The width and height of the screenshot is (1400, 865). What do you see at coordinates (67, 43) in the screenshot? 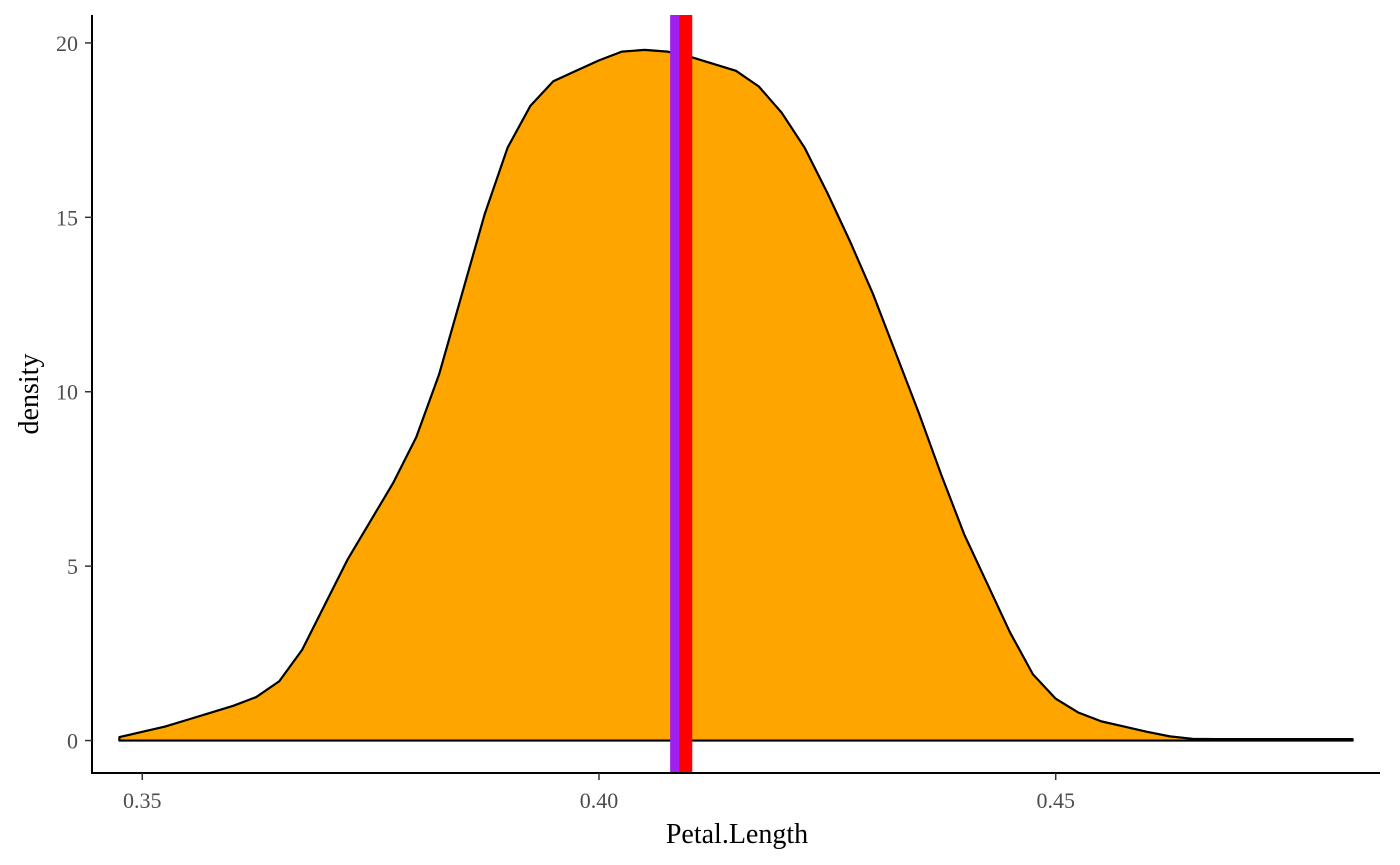
I see `y-tick-label: 20` at bounding box center [67, 43].